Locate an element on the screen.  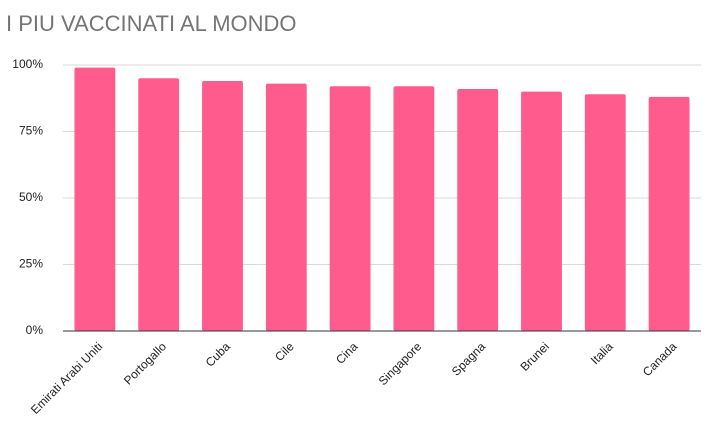
y-tick-label: 100% is located at coordinates (27, 64).